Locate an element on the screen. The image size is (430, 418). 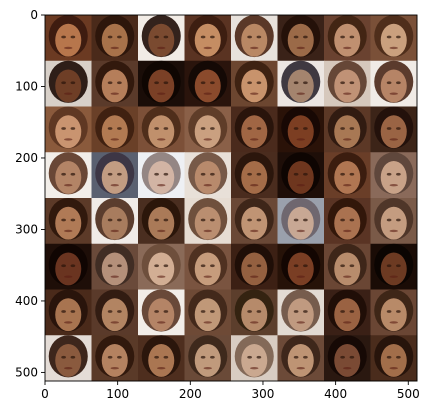
y-tick-label: 500 is located at coordinates (26, 372).